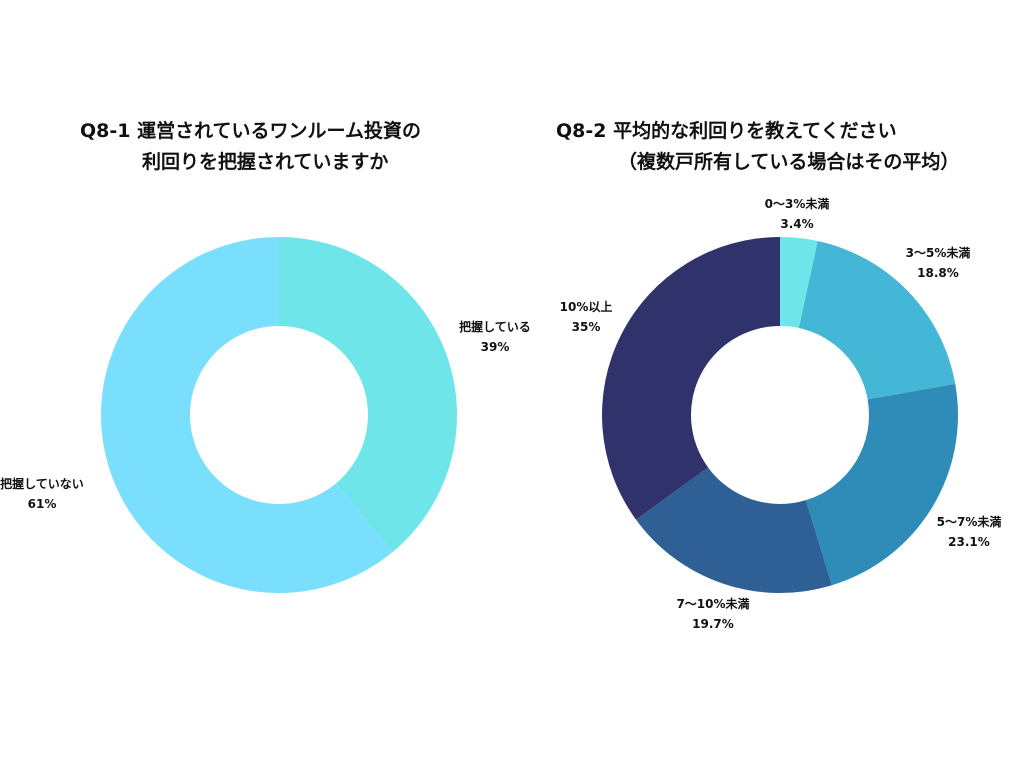 The height and width of the screenshot is (768, 1024). What do you see at coordinates (713, 624) in the screenshot?
I see `chart2-slice-3-value-label: 19.7%` at bounding box center [713, 624].